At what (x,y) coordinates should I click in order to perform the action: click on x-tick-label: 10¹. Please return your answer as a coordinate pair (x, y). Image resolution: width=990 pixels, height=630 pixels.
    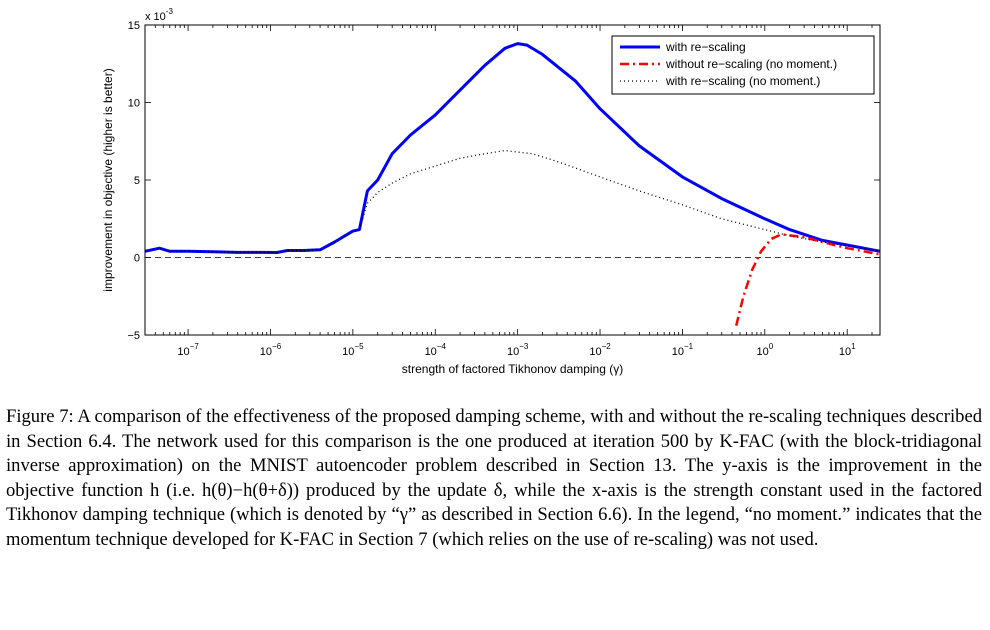
    Looking at the image, I should click on (847, 350).